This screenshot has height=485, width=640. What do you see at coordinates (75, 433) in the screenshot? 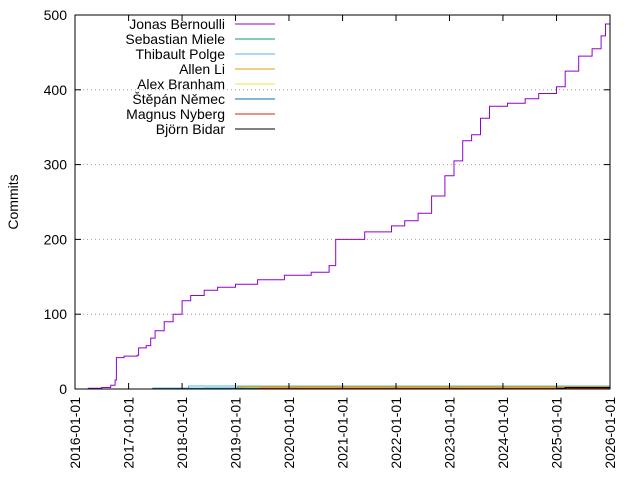
I see `x-tick-label: 2016-01-01` at bounding box center [75, 433].